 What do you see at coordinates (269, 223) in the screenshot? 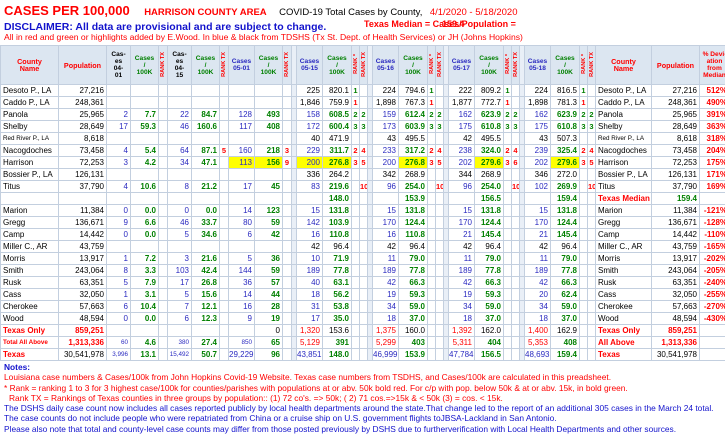
I see `data-cell: 59` at bounding box center [269, 223].